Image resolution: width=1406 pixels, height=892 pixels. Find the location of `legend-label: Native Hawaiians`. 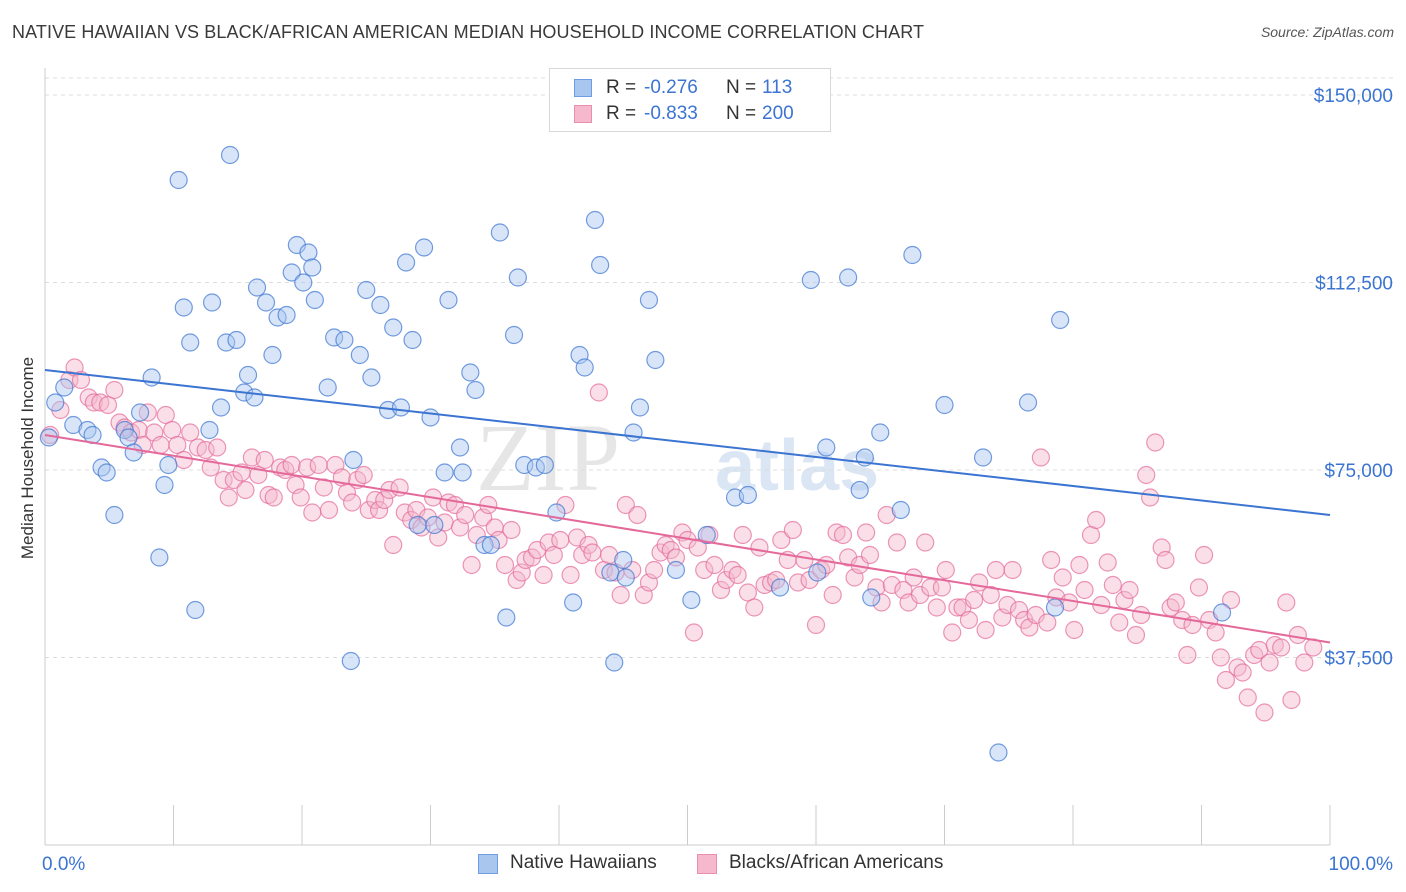

legend-label: Native Hawaiians is located at coordinates (583, 862).